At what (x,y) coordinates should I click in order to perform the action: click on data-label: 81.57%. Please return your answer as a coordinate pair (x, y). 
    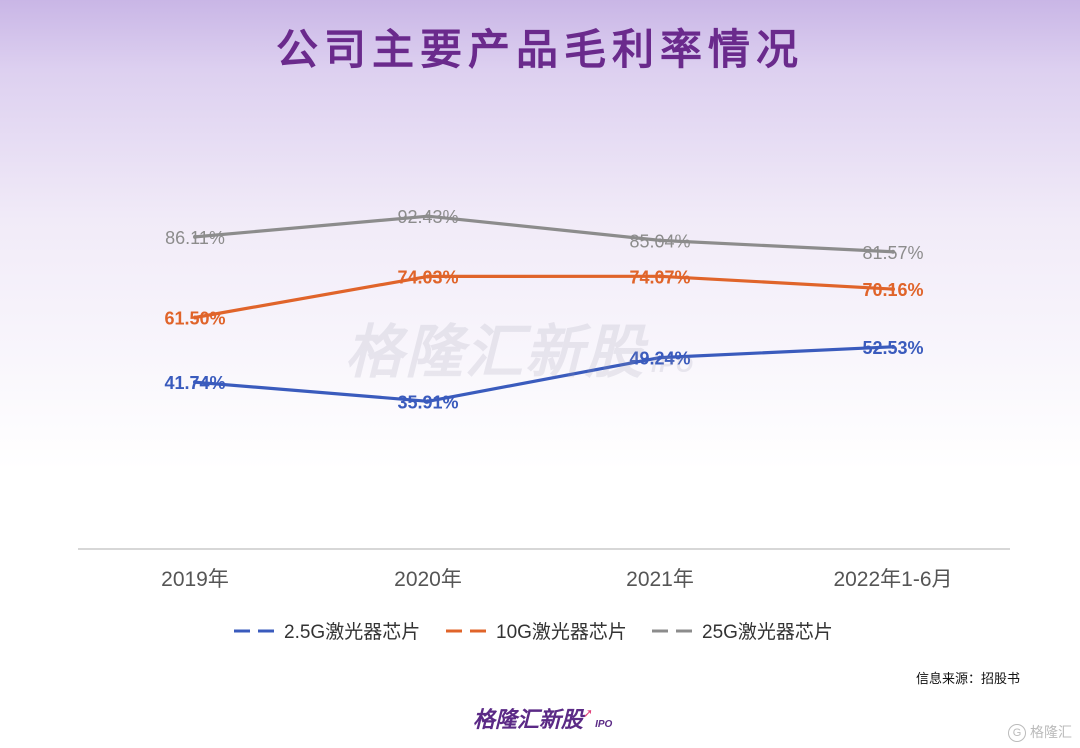
    Looking at the image, I should click on (892, 253).